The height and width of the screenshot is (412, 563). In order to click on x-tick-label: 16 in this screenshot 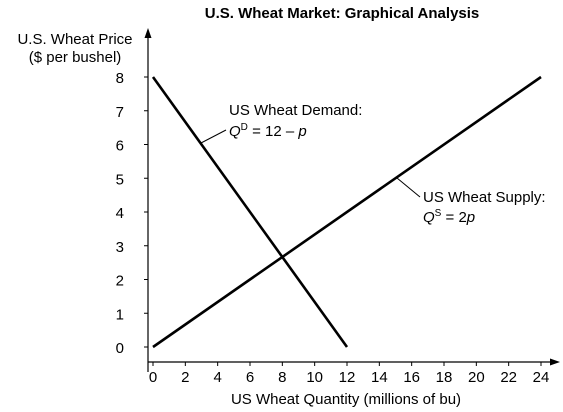, I will do `click(411, 377)`.